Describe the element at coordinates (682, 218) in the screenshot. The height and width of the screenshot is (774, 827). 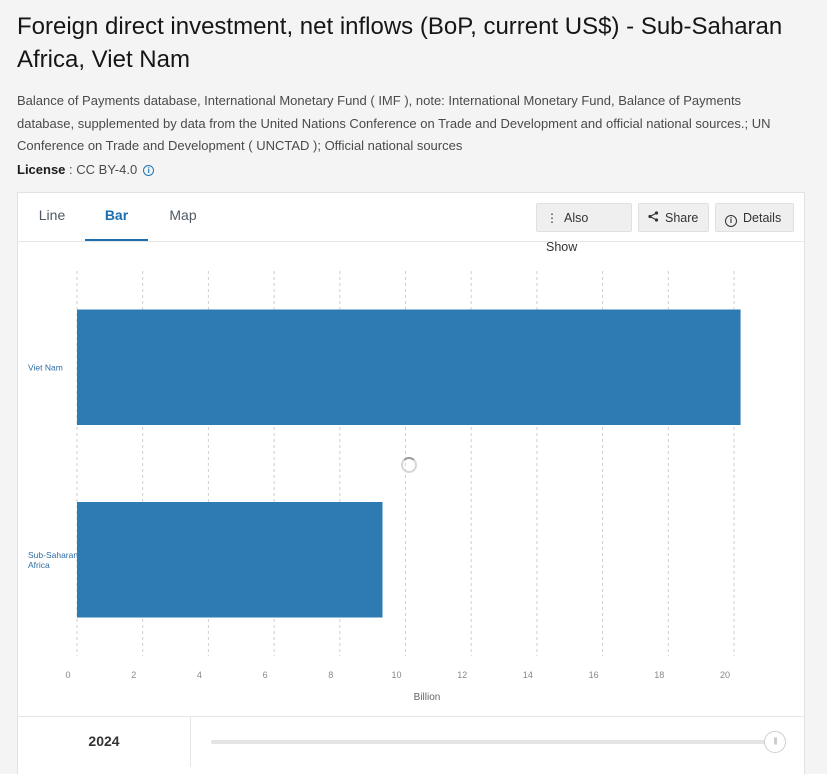
I see `share-label: Share` at that location.